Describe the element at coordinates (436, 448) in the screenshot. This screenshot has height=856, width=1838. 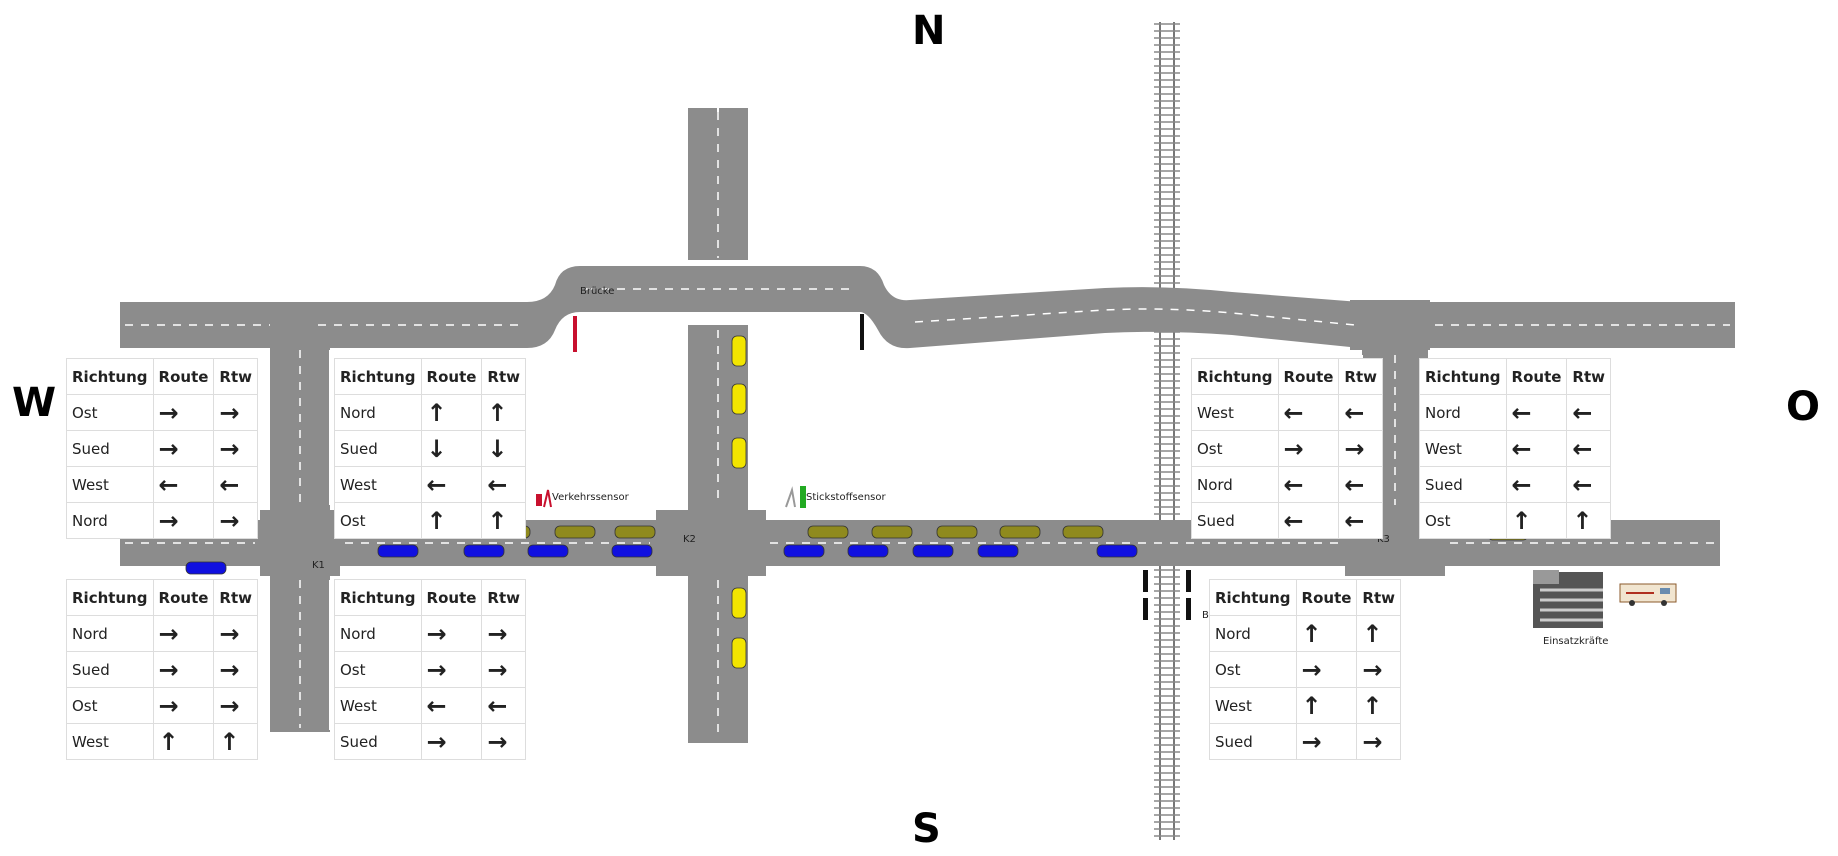
I see `route-arrow-icon: ↓` at that location.